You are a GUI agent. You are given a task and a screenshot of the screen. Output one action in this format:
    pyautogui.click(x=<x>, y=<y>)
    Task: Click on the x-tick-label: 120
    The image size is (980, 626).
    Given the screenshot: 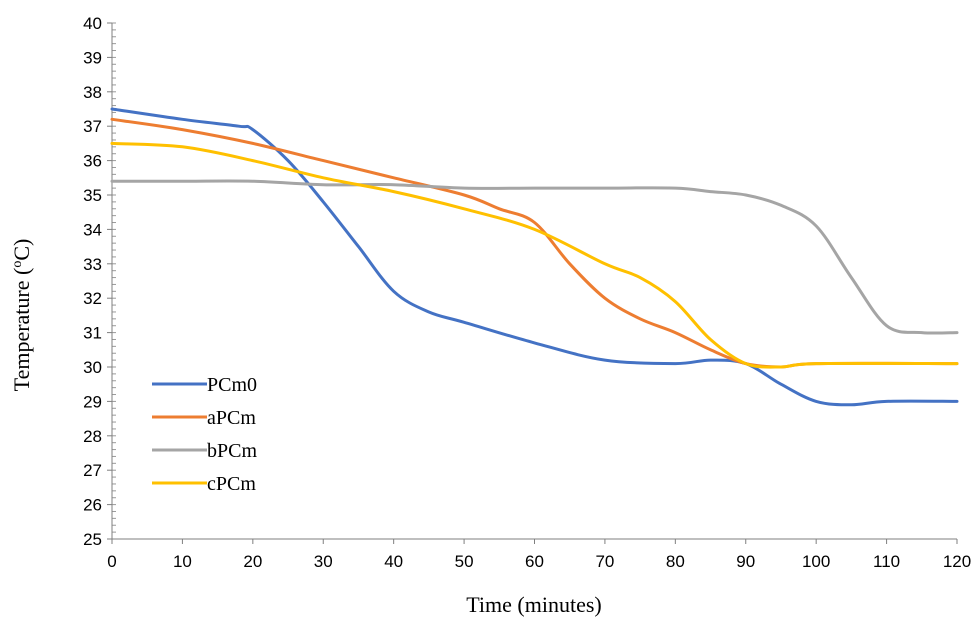 What is the action you would take?
    pyautogui.click(x=957, y=561)
    